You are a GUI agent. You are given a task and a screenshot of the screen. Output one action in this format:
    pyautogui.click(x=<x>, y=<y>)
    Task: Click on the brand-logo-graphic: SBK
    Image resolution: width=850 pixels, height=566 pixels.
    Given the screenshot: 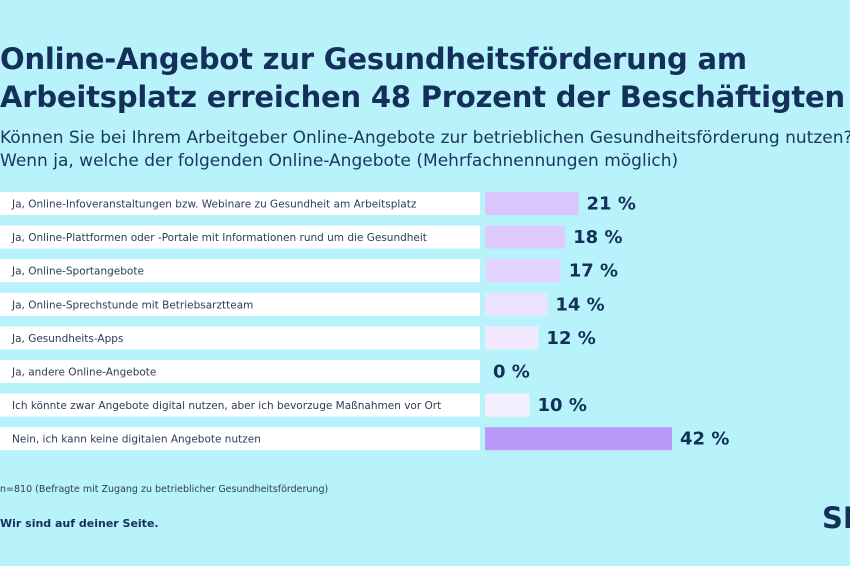 What is the action you would take?
    pyautogui.click(x=836, y=518)
    